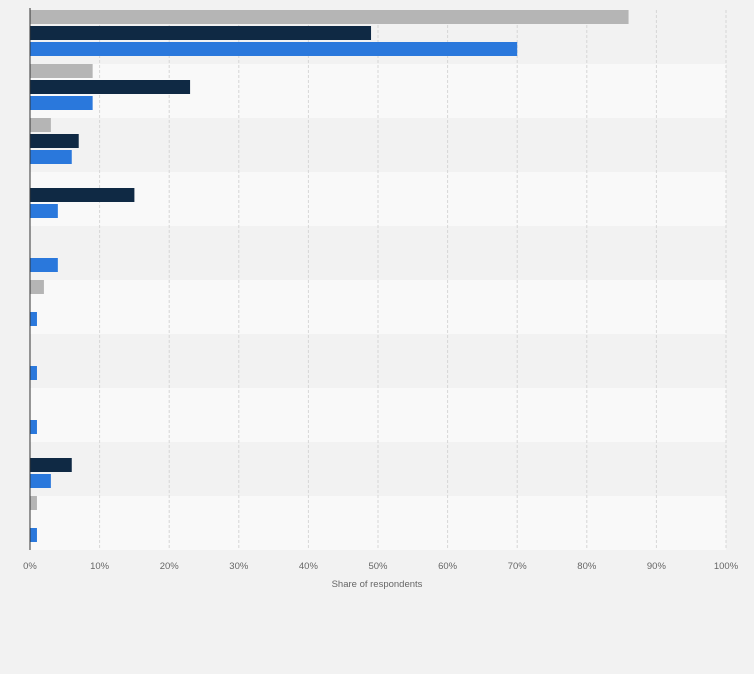 The width and height of the screenshot is (754, 674). I want to click on x-tick-label: 10%, so click(100, 566).